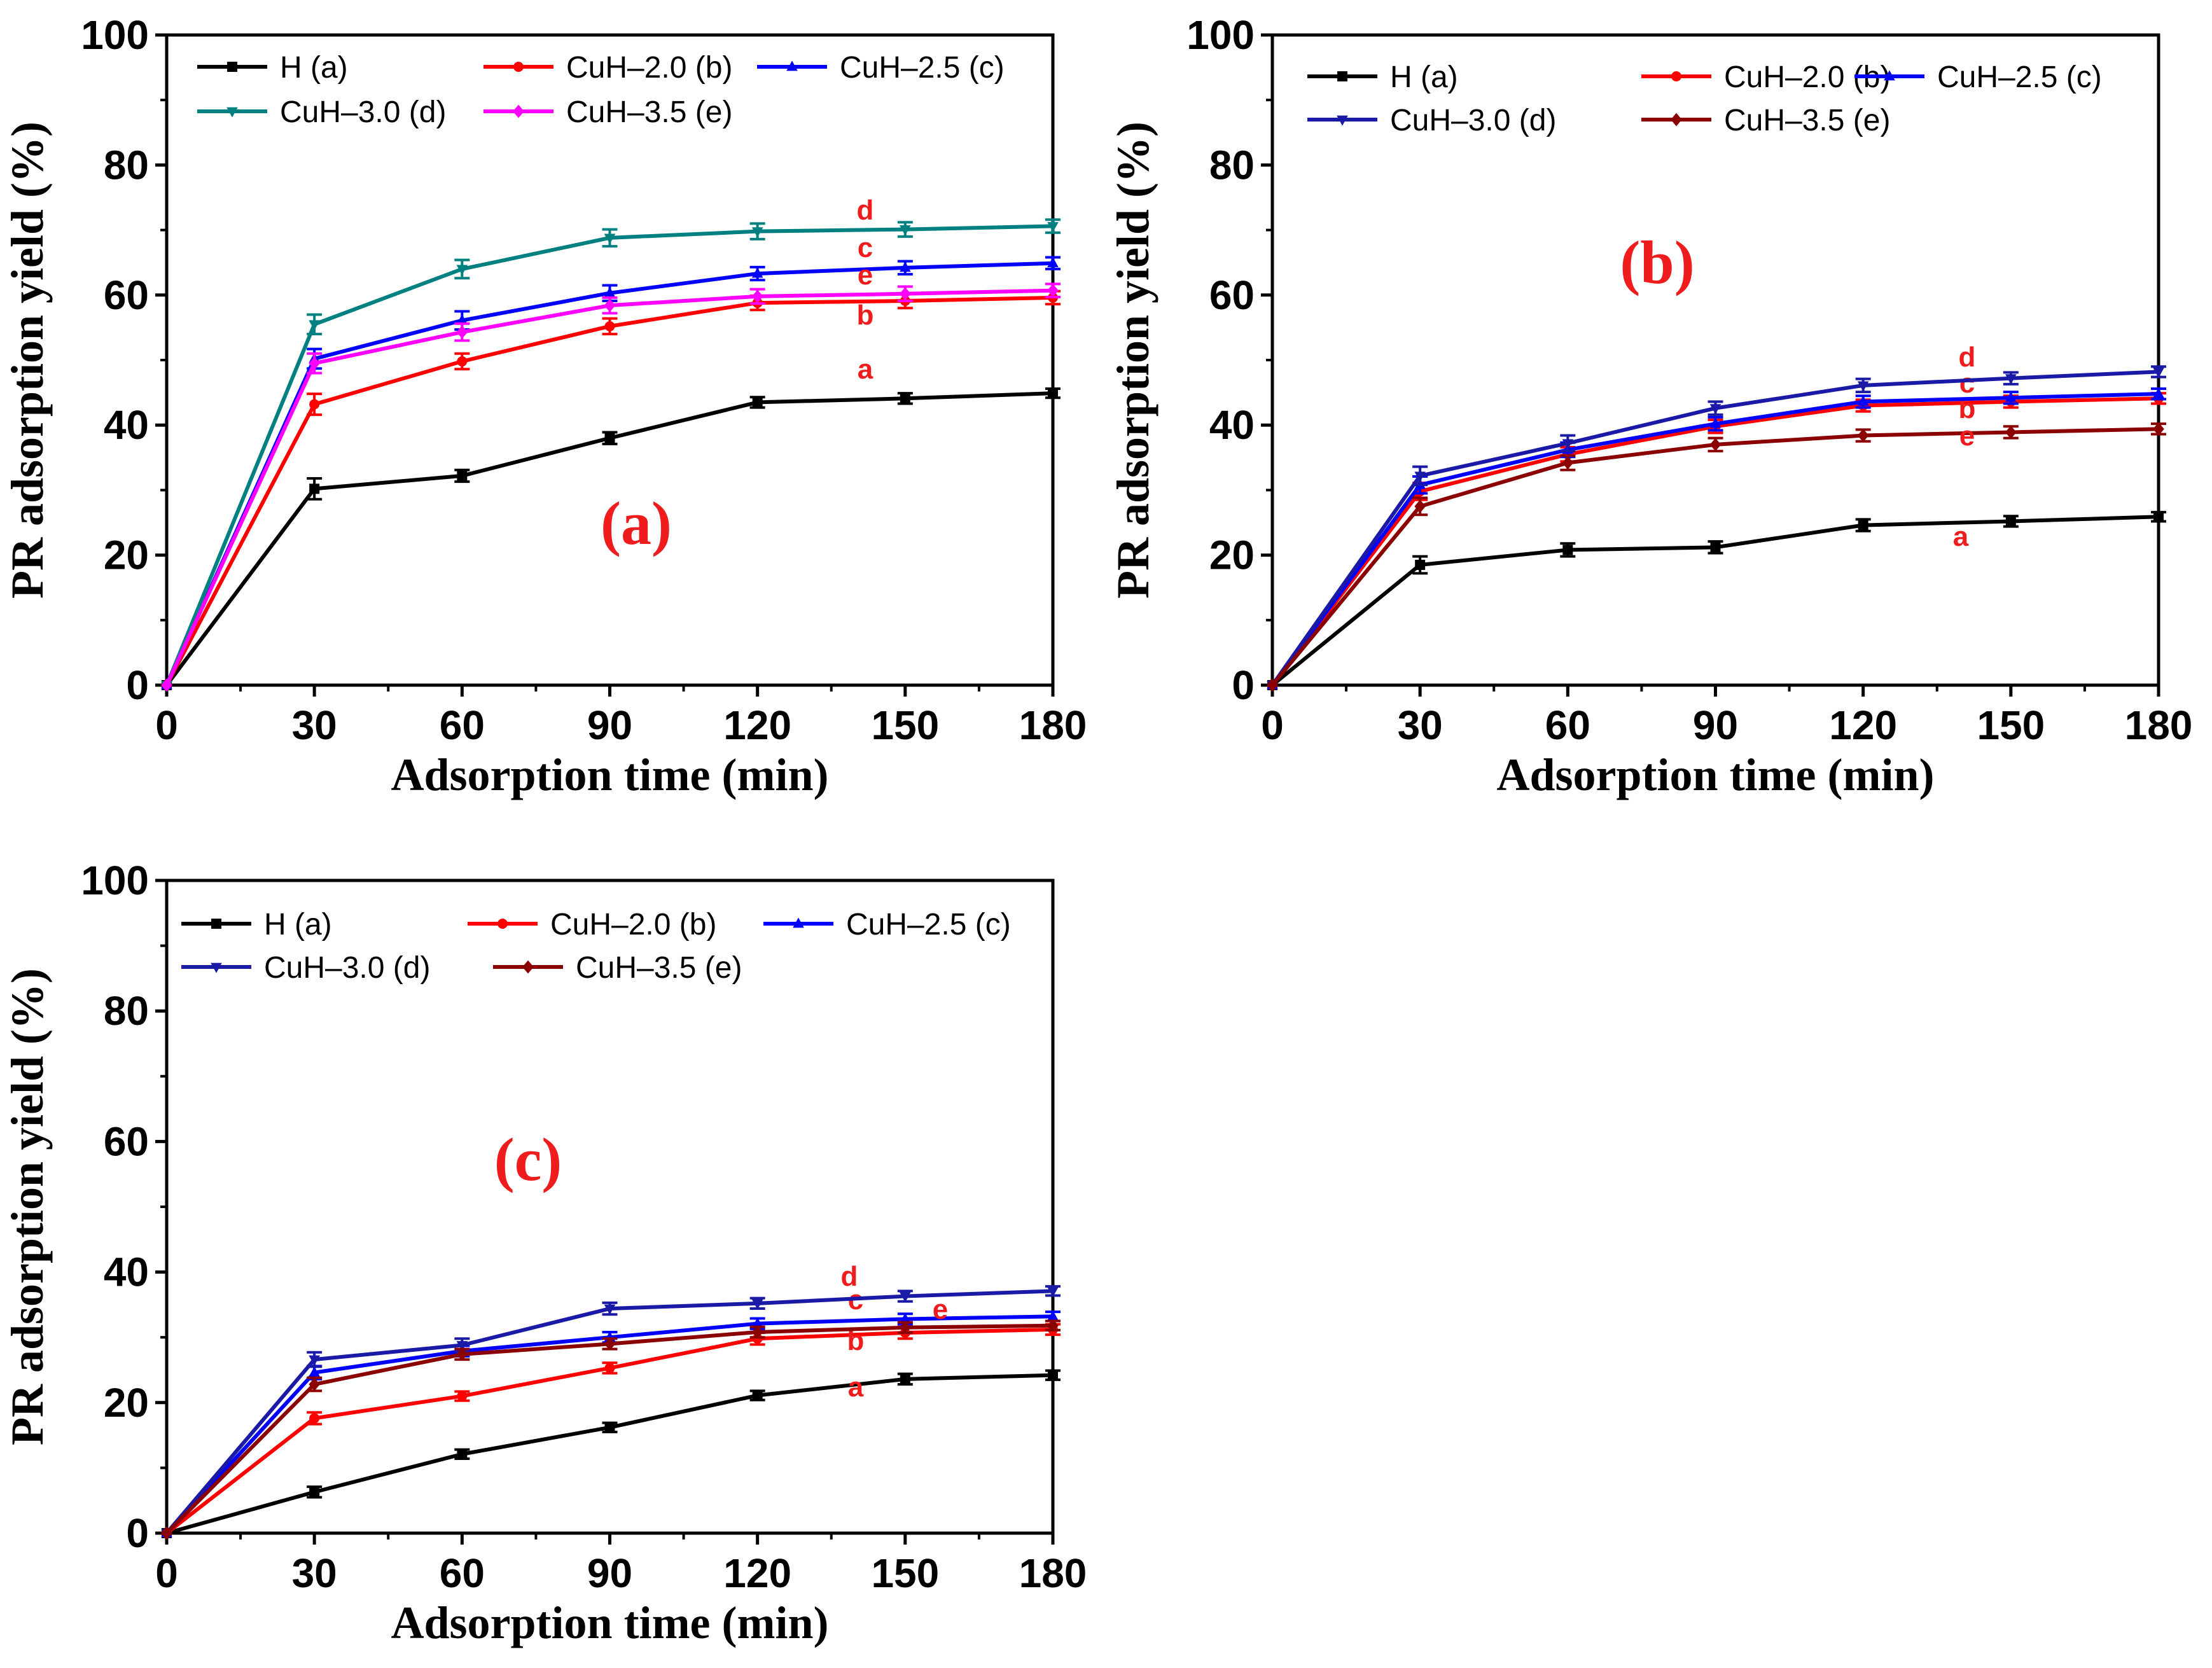 The image size is (2212, 1668). I want to click on x-tick-label: 180, so click(1053, 1573).